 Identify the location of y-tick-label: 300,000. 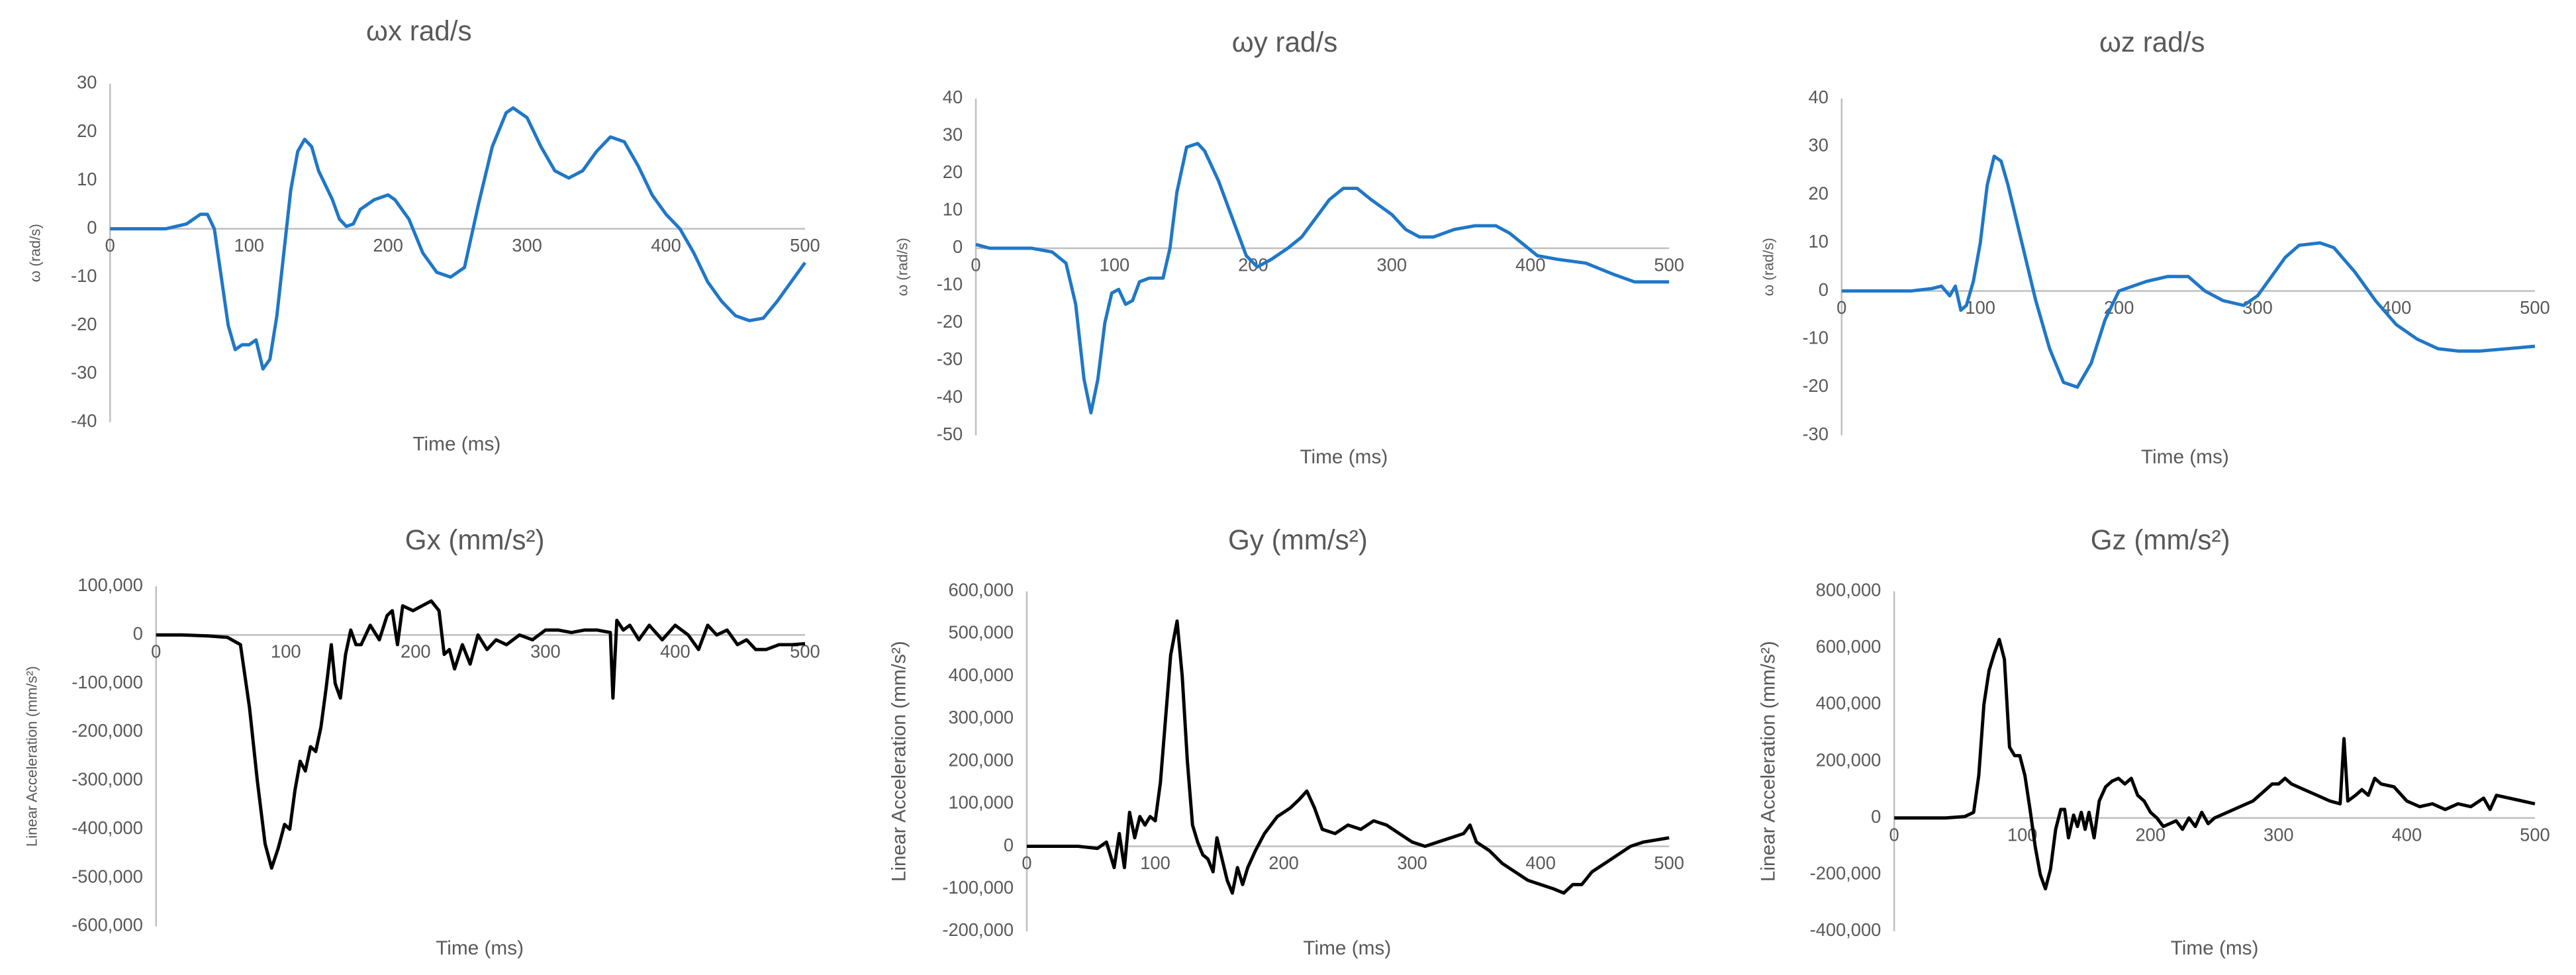
(981, 717).